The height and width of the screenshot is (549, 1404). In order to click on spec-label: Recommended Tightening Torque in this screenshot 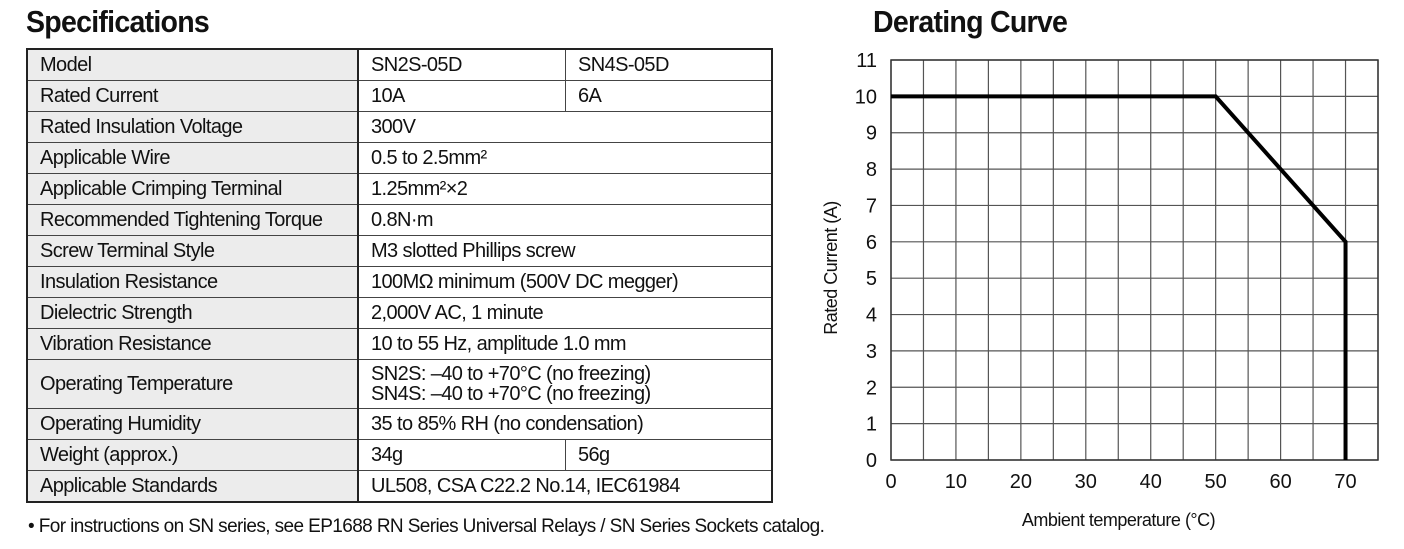, I will do `click(192, 220)`.